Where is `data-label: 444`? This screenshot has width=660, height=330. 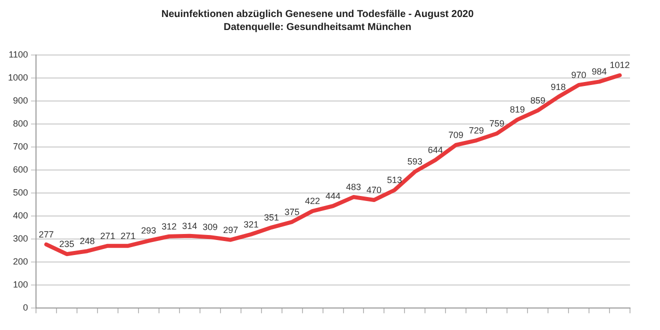 data-label: 444 is located at coordinates (333, 195).